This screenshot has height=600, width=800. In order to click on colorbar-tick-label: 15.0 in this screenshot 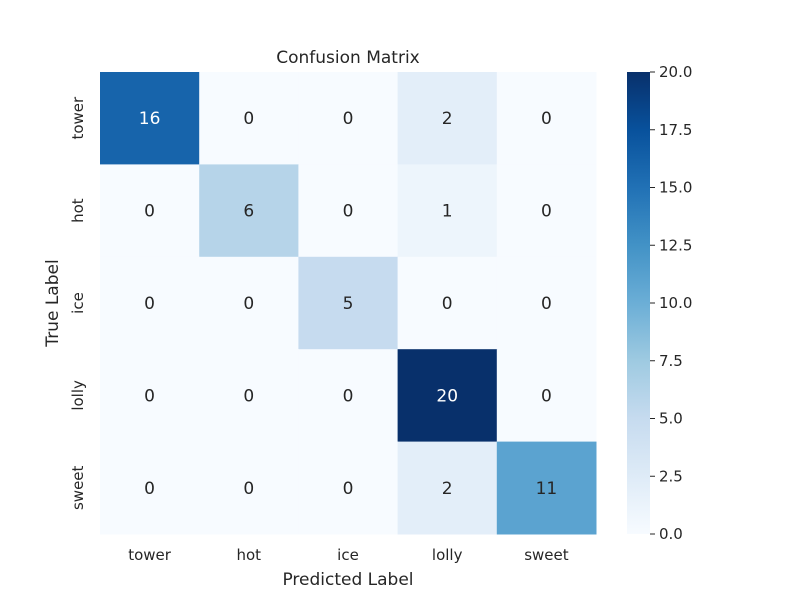, I will do `click(675, 188)`.